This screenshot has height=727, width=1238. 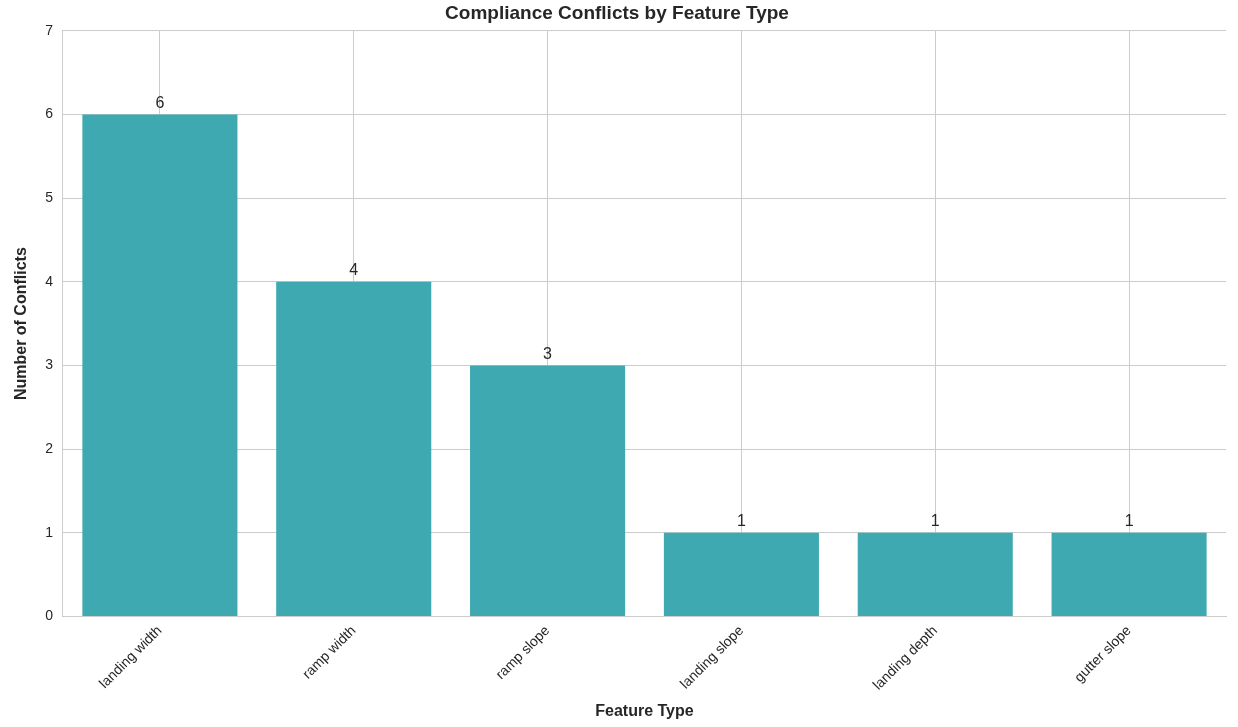 I want to click on y-tick-label: 2, so click(x=49, y=448).